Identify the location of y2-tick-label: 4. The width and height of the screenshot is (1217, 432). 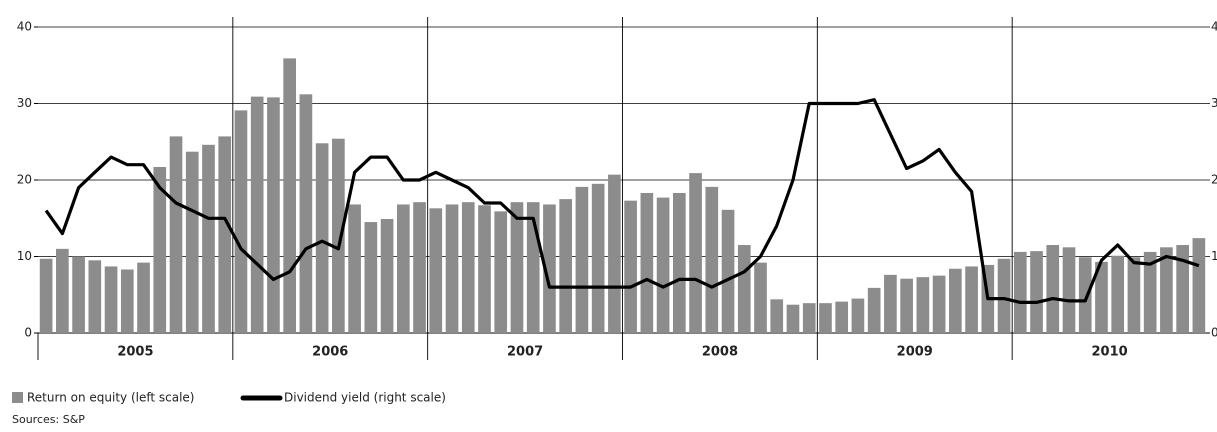
(1214, 27).